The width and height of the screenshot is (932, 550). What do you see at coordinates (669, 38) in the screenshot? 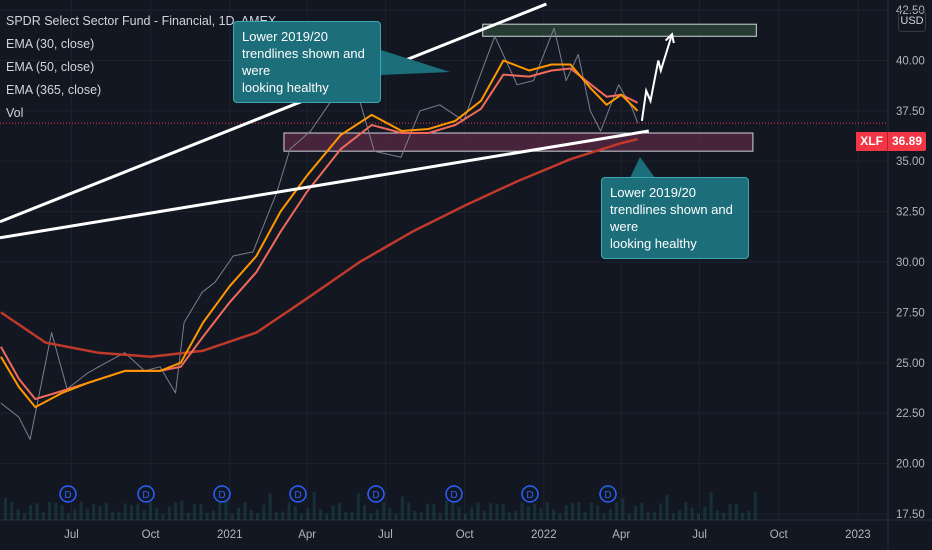
I see `projection-arrow-head` at bounding box center [669, 38].